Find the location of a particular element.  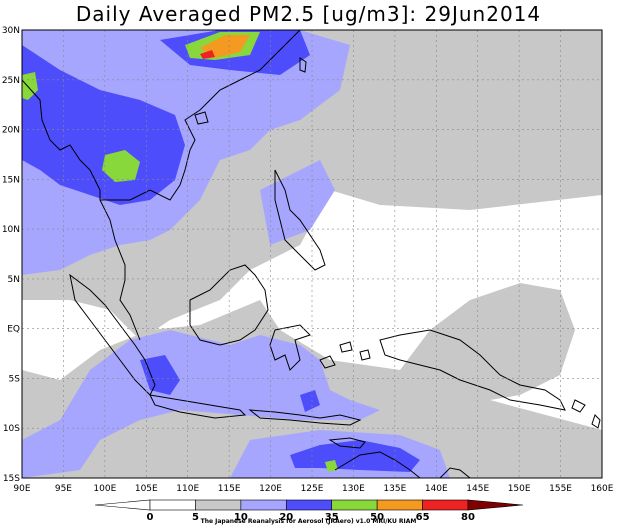

x-tick-label: 105E is located at coordinates (146, 489).